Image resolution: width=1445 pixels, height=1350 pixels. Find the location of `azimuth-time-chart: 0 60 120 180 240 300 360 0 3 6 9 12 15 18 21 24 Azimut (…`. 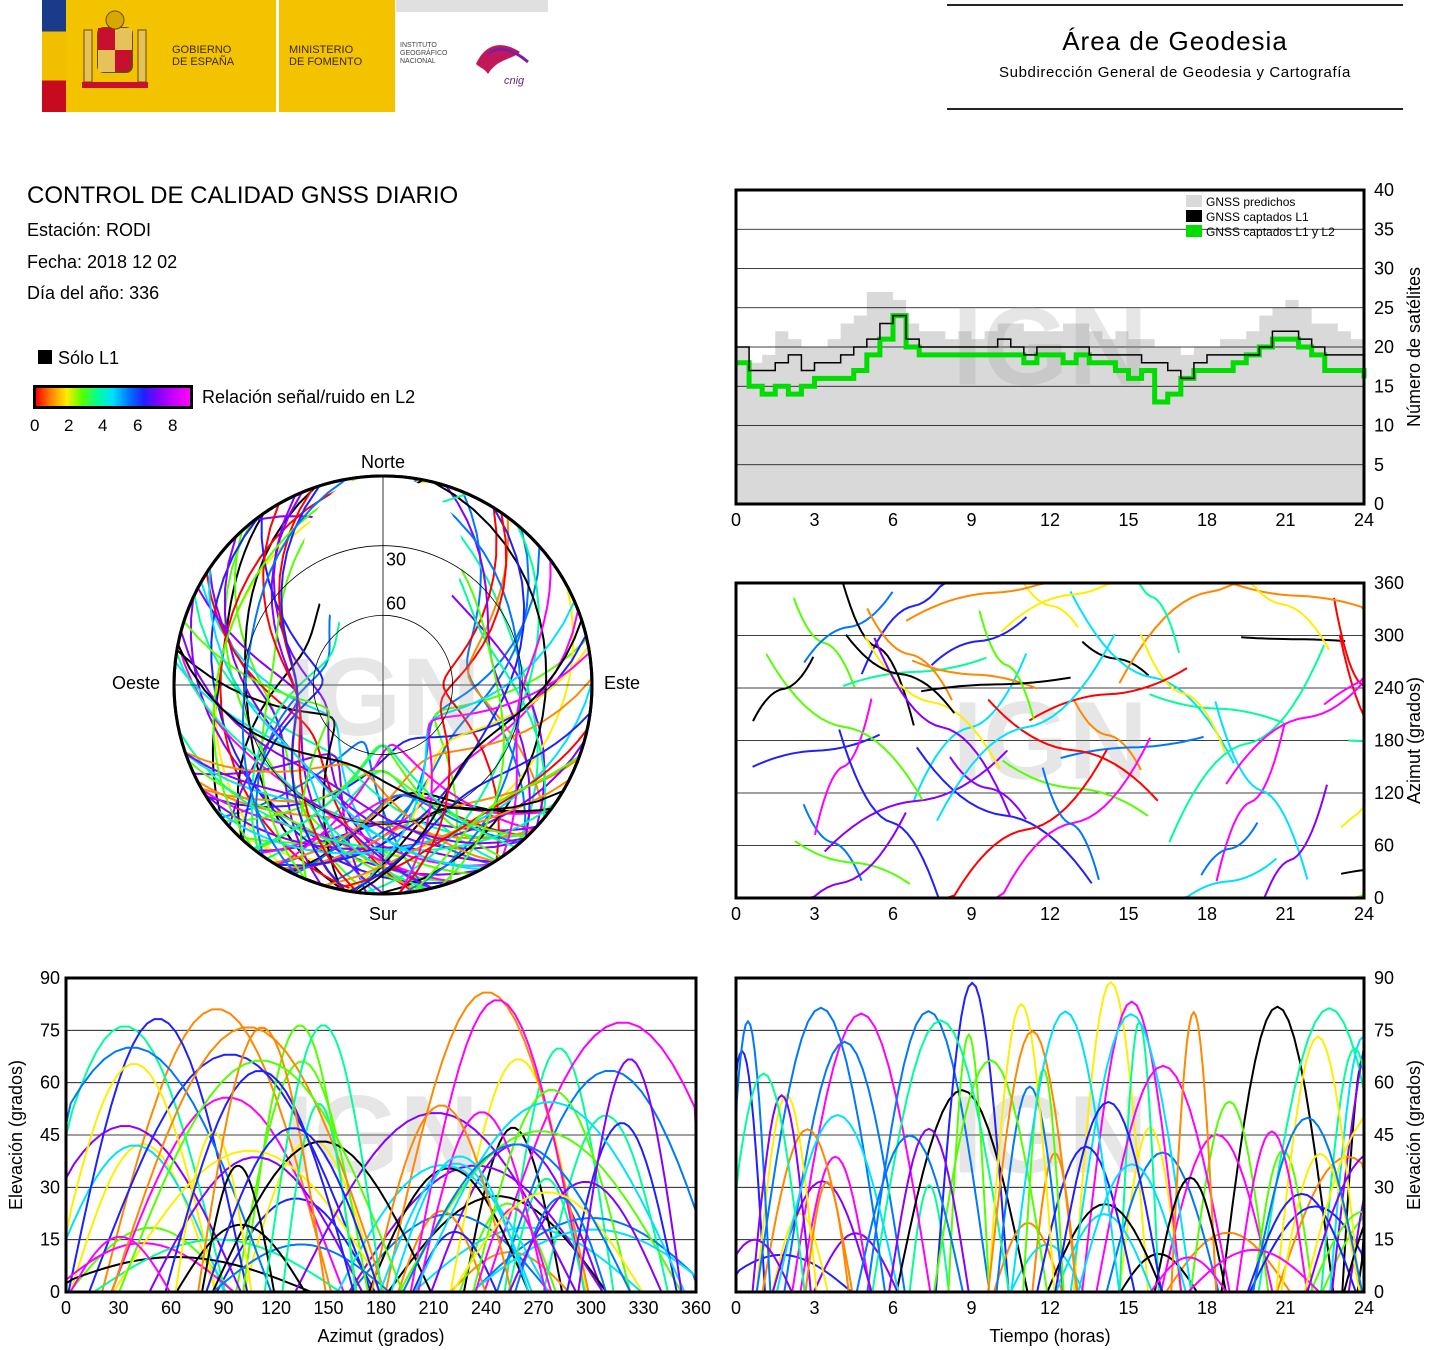

azimuth-time-chart: 0 60 120 180 240 300 360 0 3 6 9 12 15 18 21 24 Azimut (… is located at coordinates (1077, 748).